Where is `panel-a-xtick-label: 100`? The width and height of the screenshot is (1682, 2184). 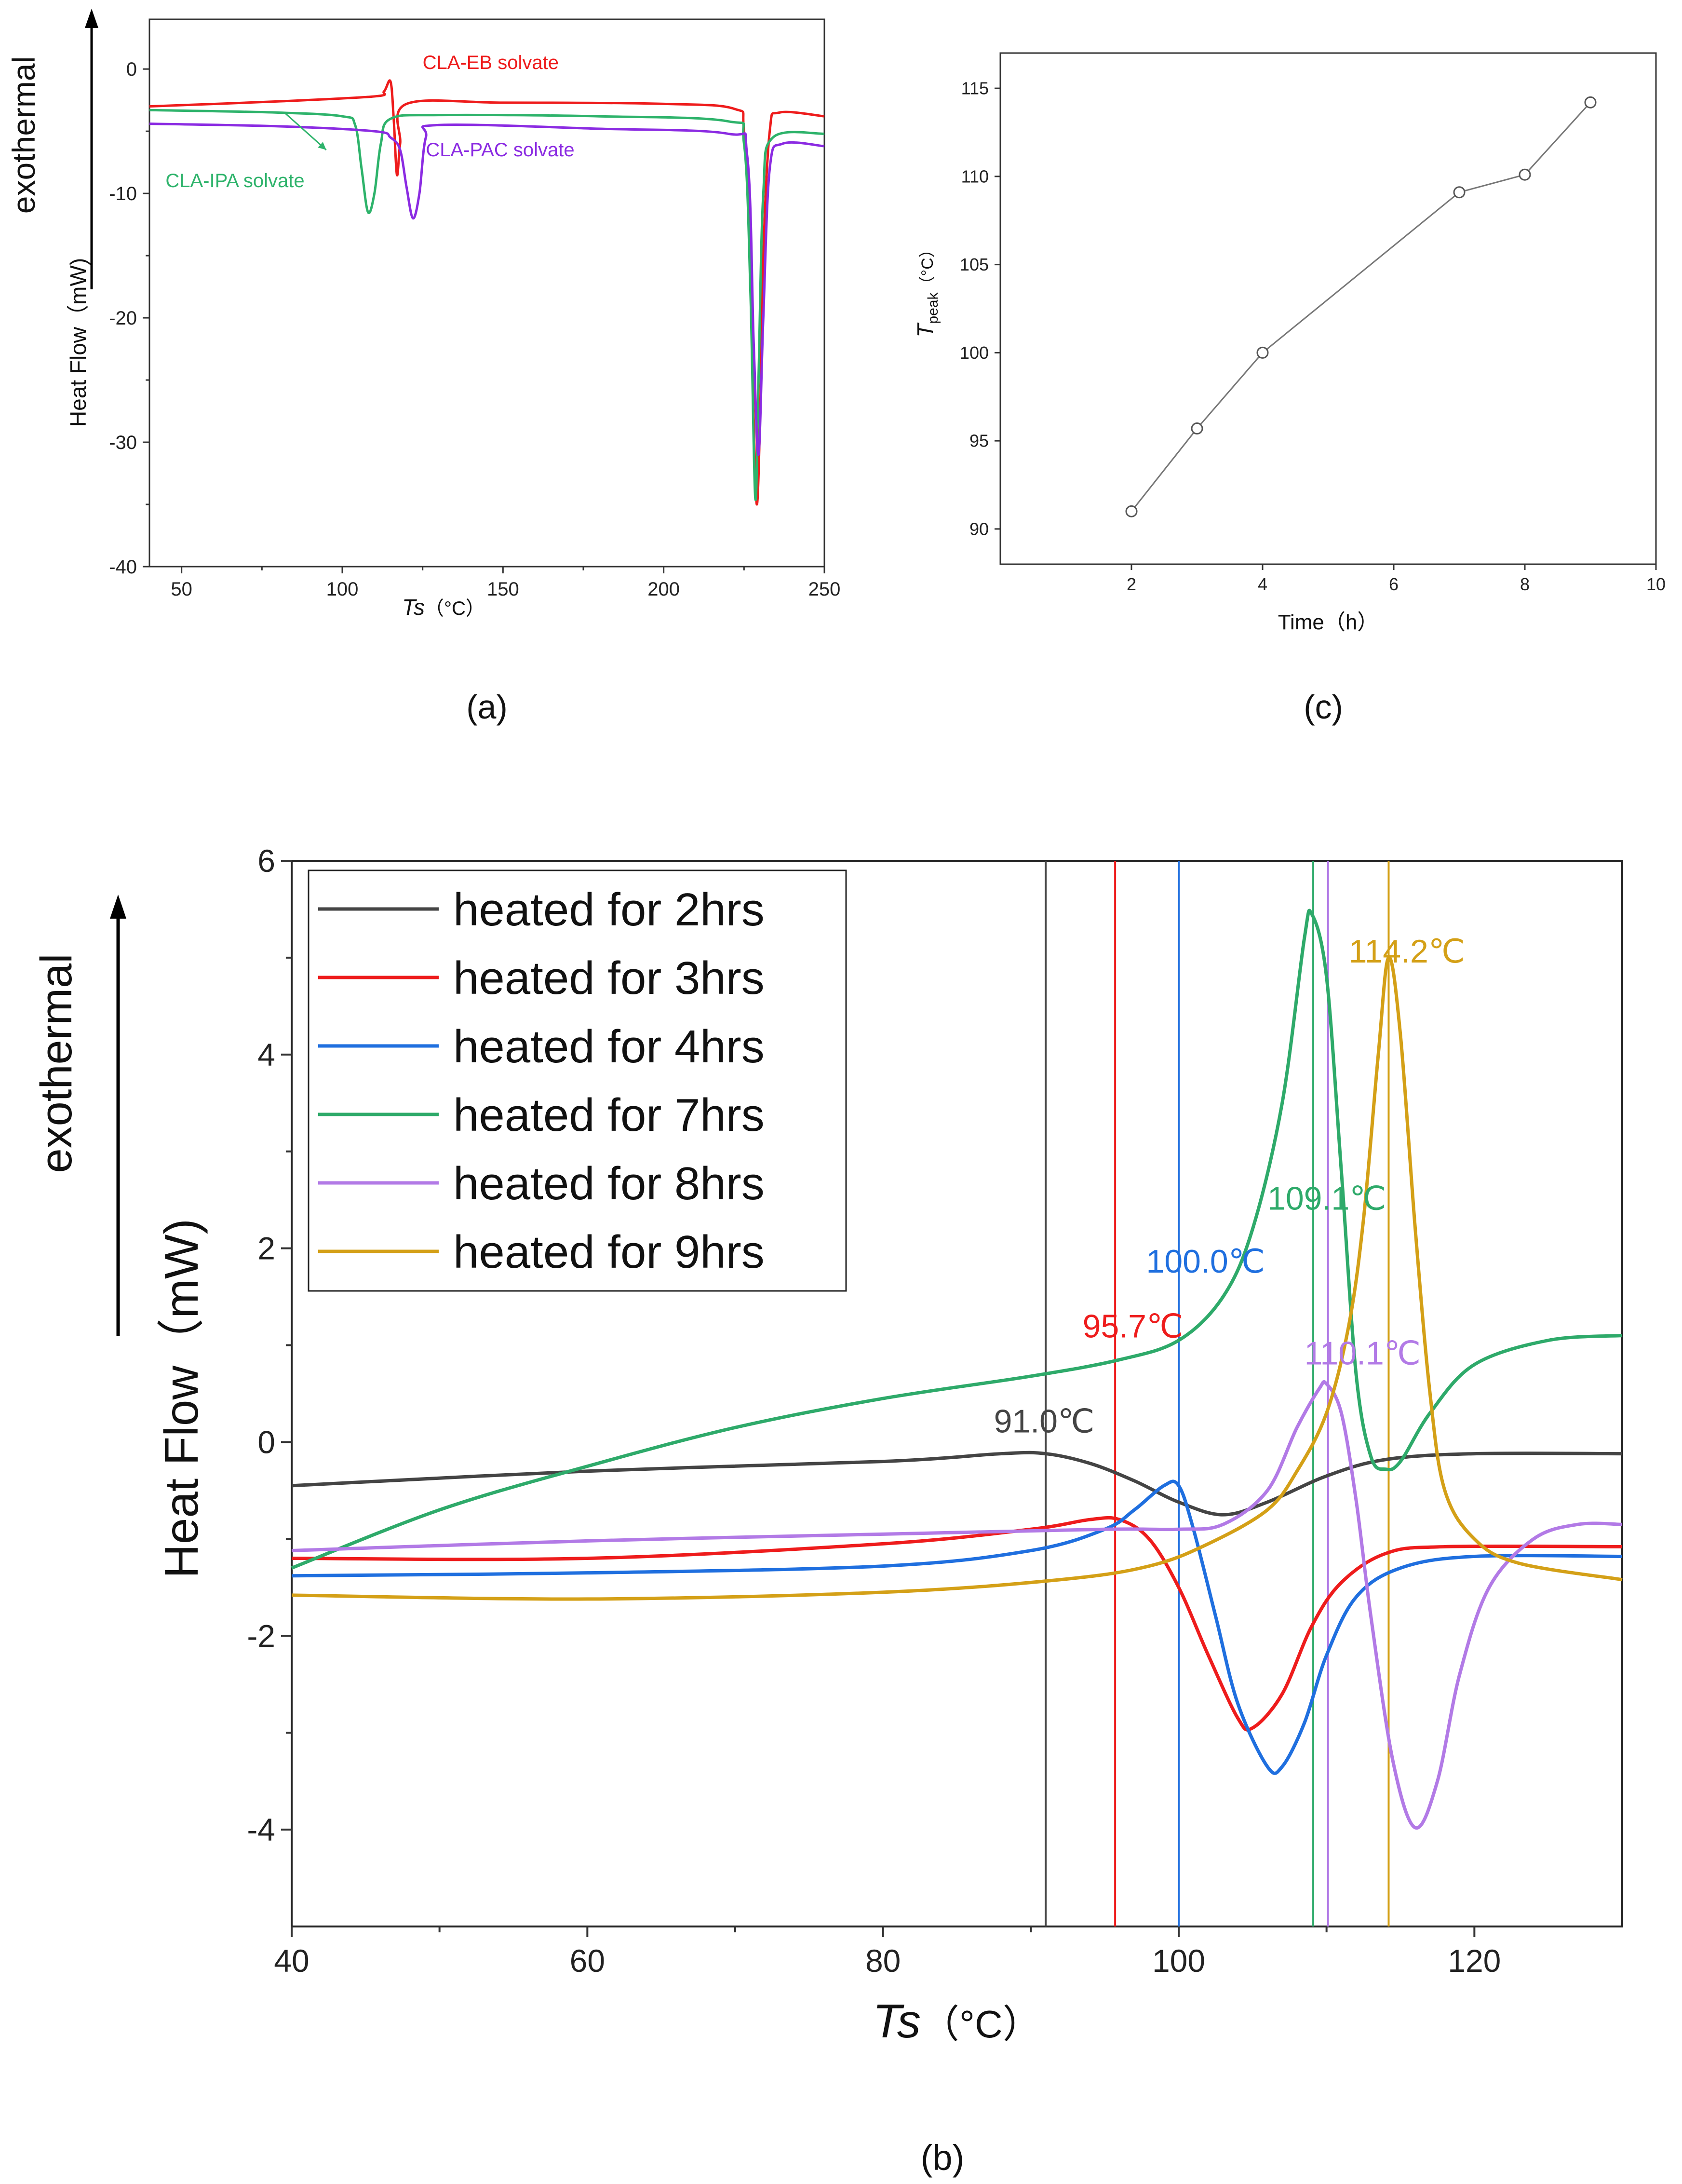
panel-a-xtick-label: 100 is located at coordinates (342, 590).